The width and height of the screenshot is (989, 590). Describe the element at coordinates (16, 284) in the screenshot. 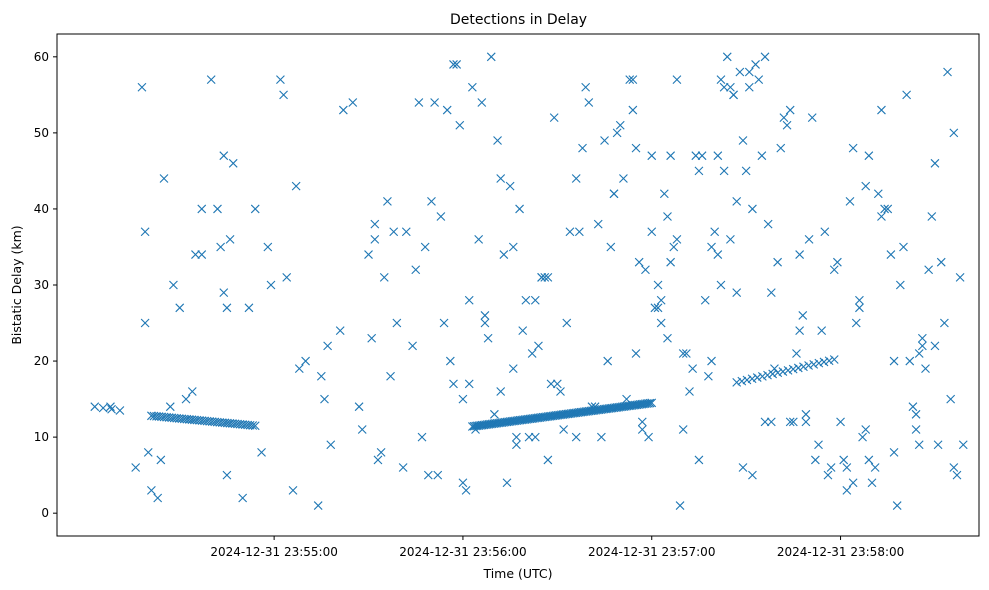

I see `y-axis-label: Bistatic Delay (km)` at that location.